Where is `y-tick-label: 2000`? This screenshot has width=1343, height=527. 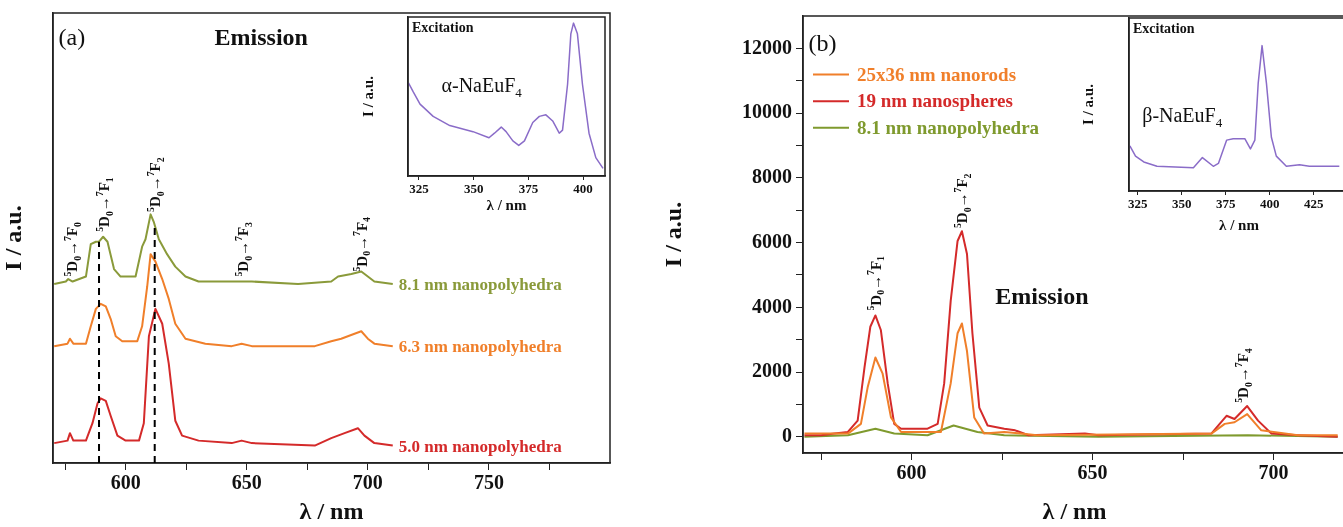 y-tick-label: 2000 is located at coordinates (772, 370).